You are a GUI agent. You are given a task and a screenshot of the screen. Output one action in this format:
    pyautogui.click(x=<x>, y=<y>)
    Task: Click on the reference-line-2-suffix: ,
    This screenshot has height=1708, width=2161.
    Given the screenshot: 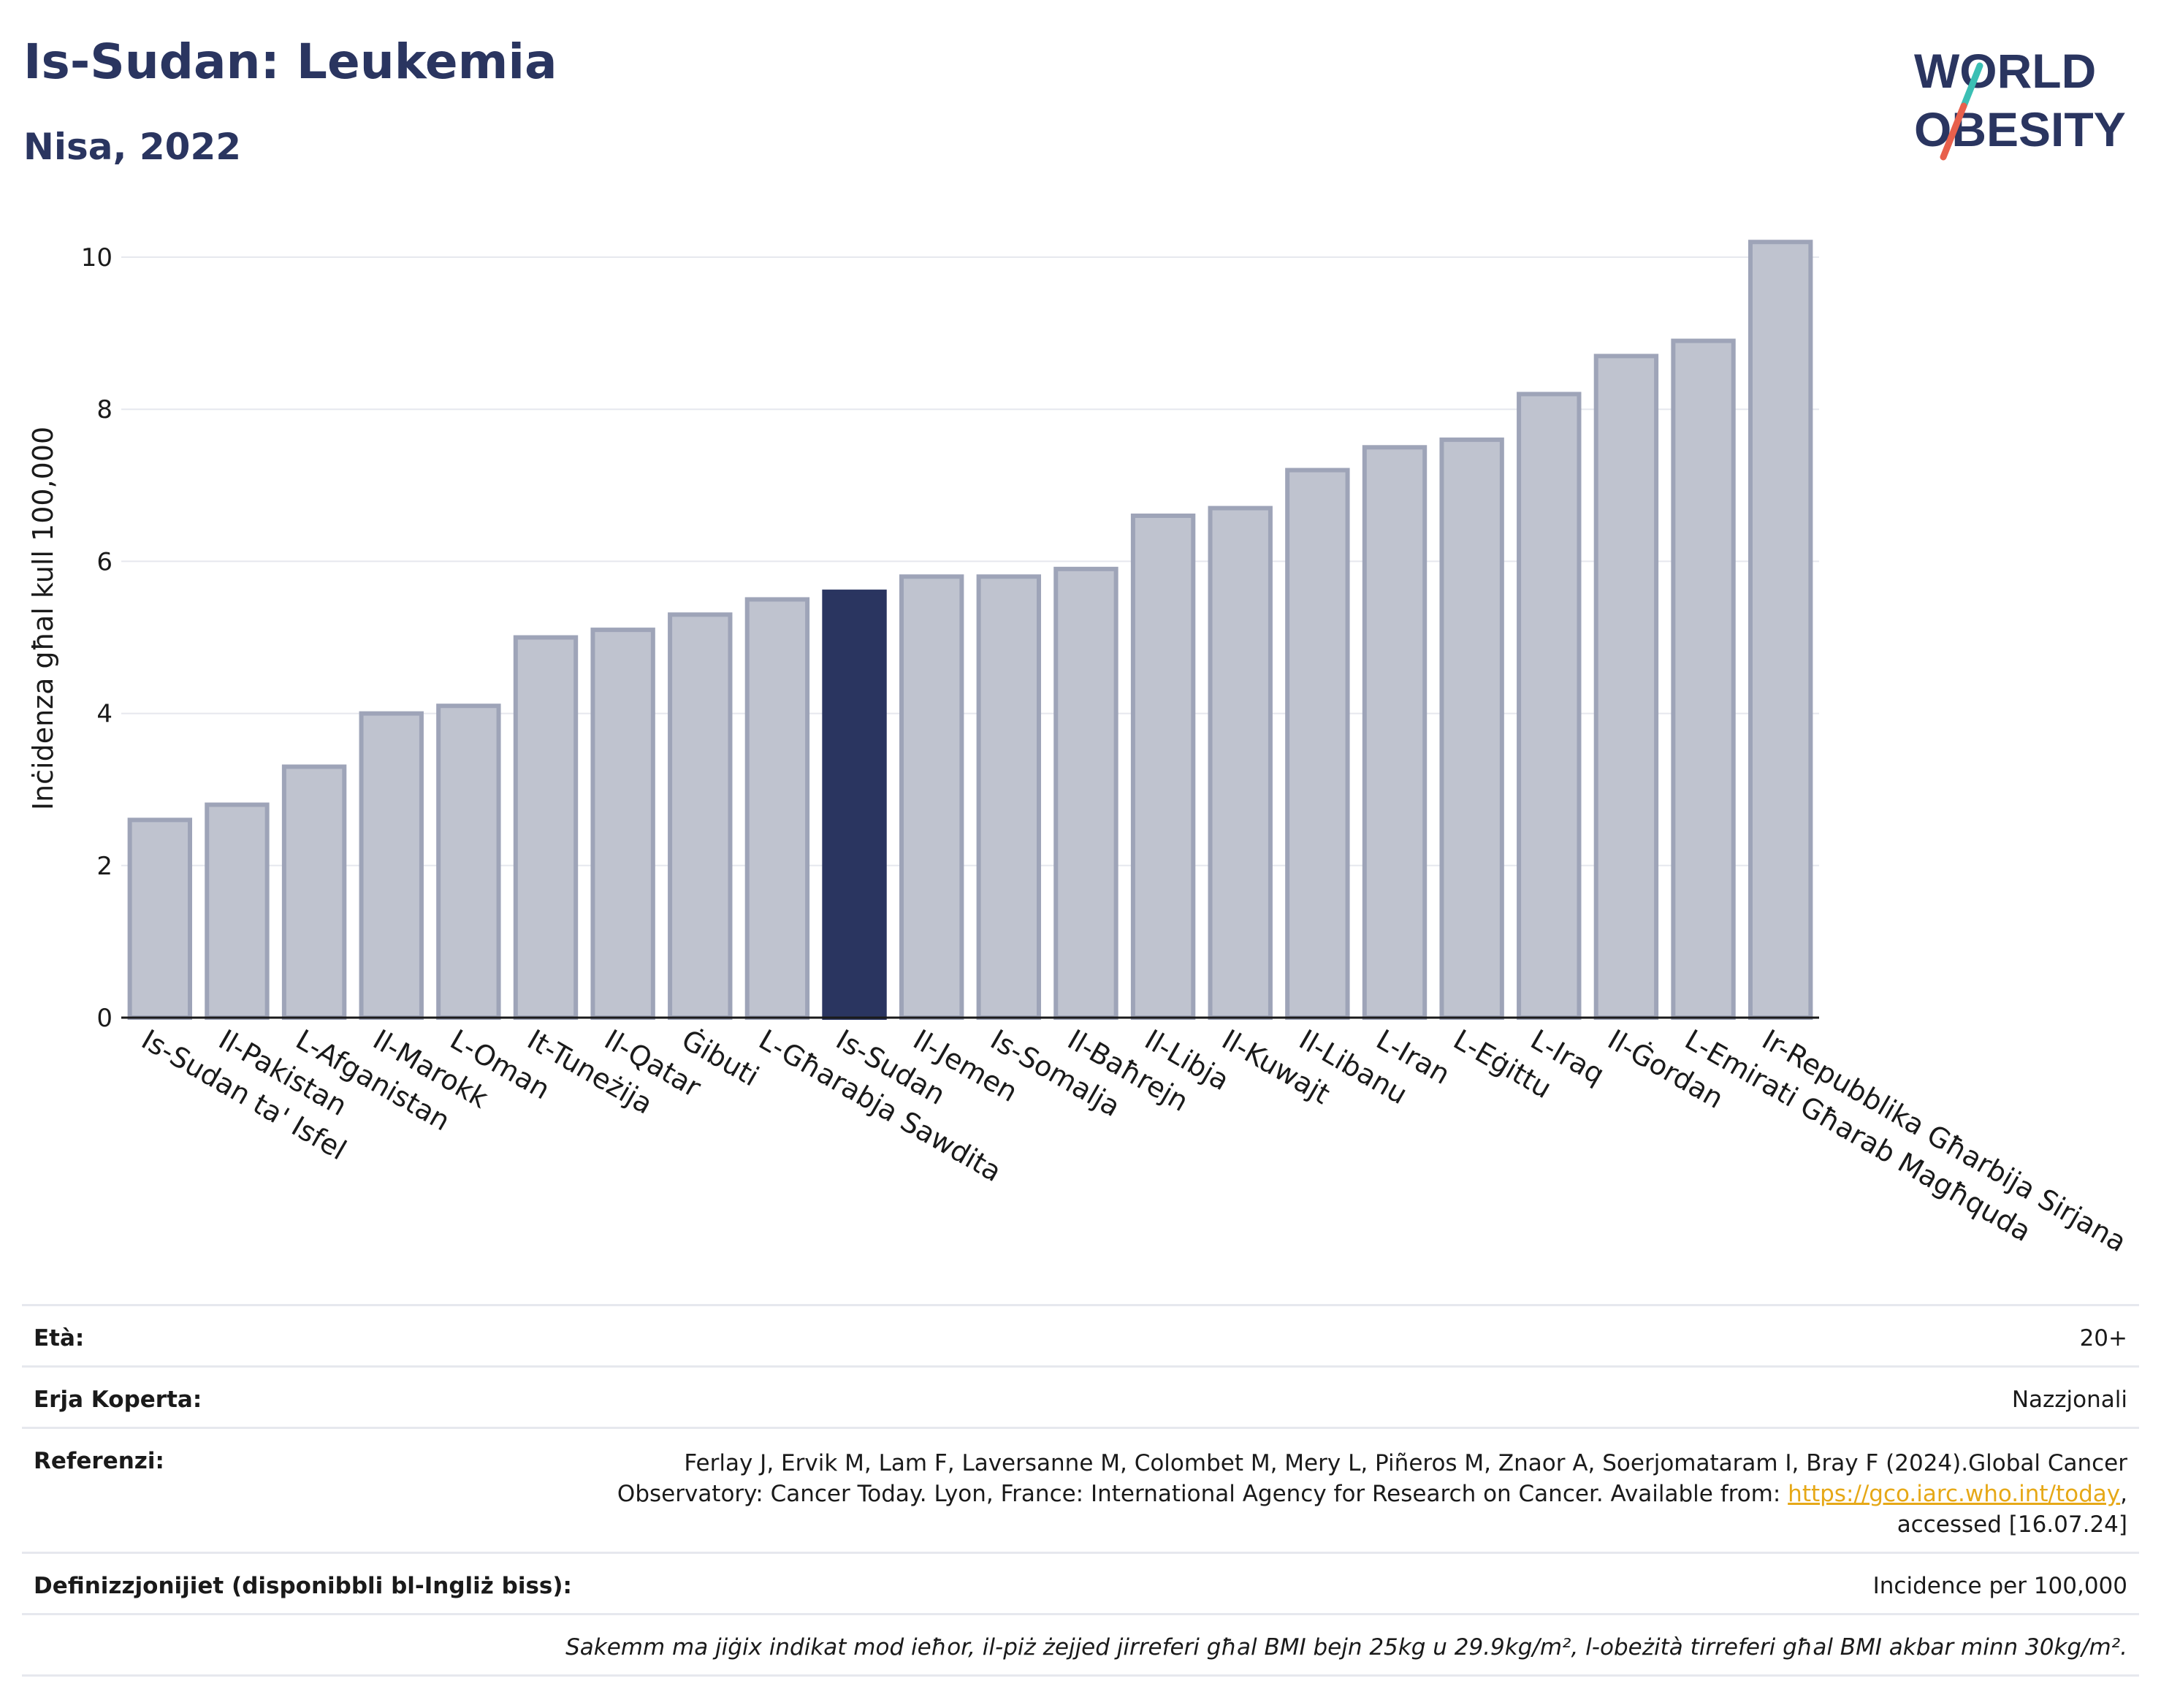 What is the action you would take?
    pyautogui.click(x=2123, y=1494)
    